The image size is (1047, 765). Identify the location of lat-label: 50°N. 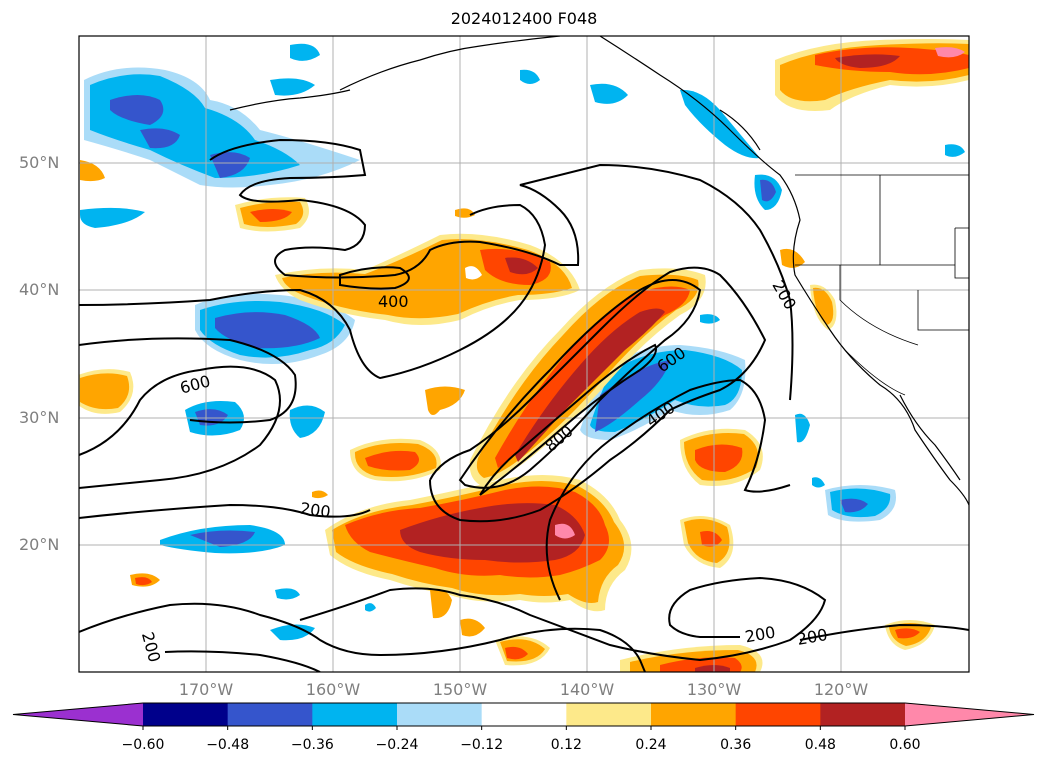
(39, 162).